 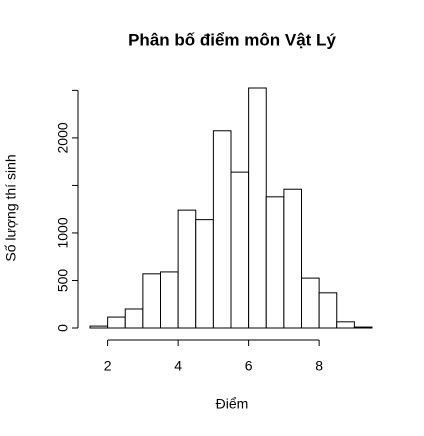 I want to click on x-tick-label: 2, so click(x=108, y=366).